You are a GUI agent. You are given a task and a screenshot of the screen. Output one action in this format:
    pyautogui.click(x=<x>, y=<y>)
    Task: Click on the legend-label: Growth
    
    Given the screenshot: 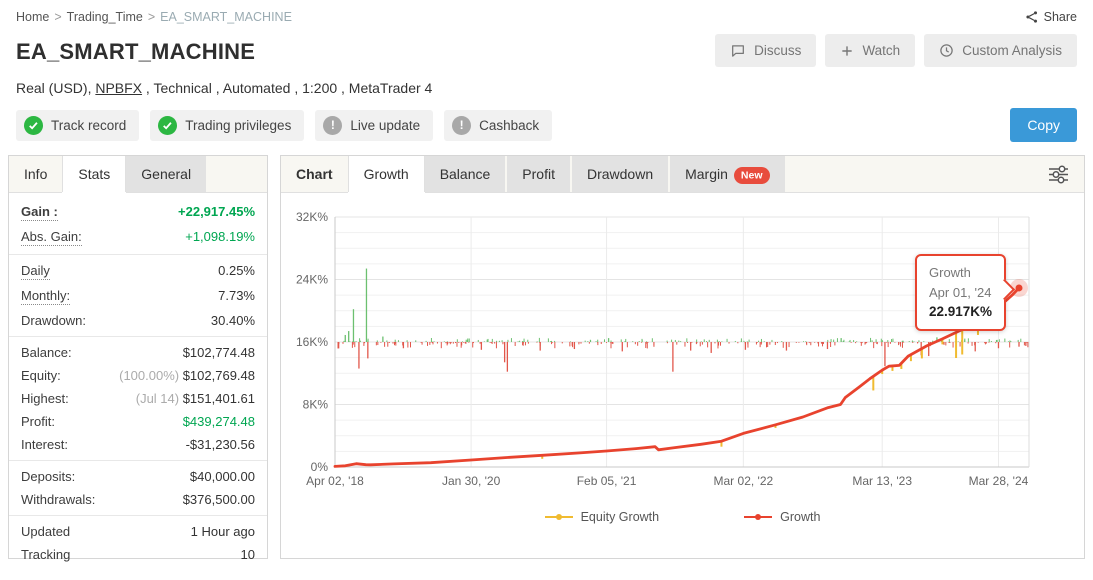 What is the action you would take?
    pyautogui.click(x=800, y=517)
    